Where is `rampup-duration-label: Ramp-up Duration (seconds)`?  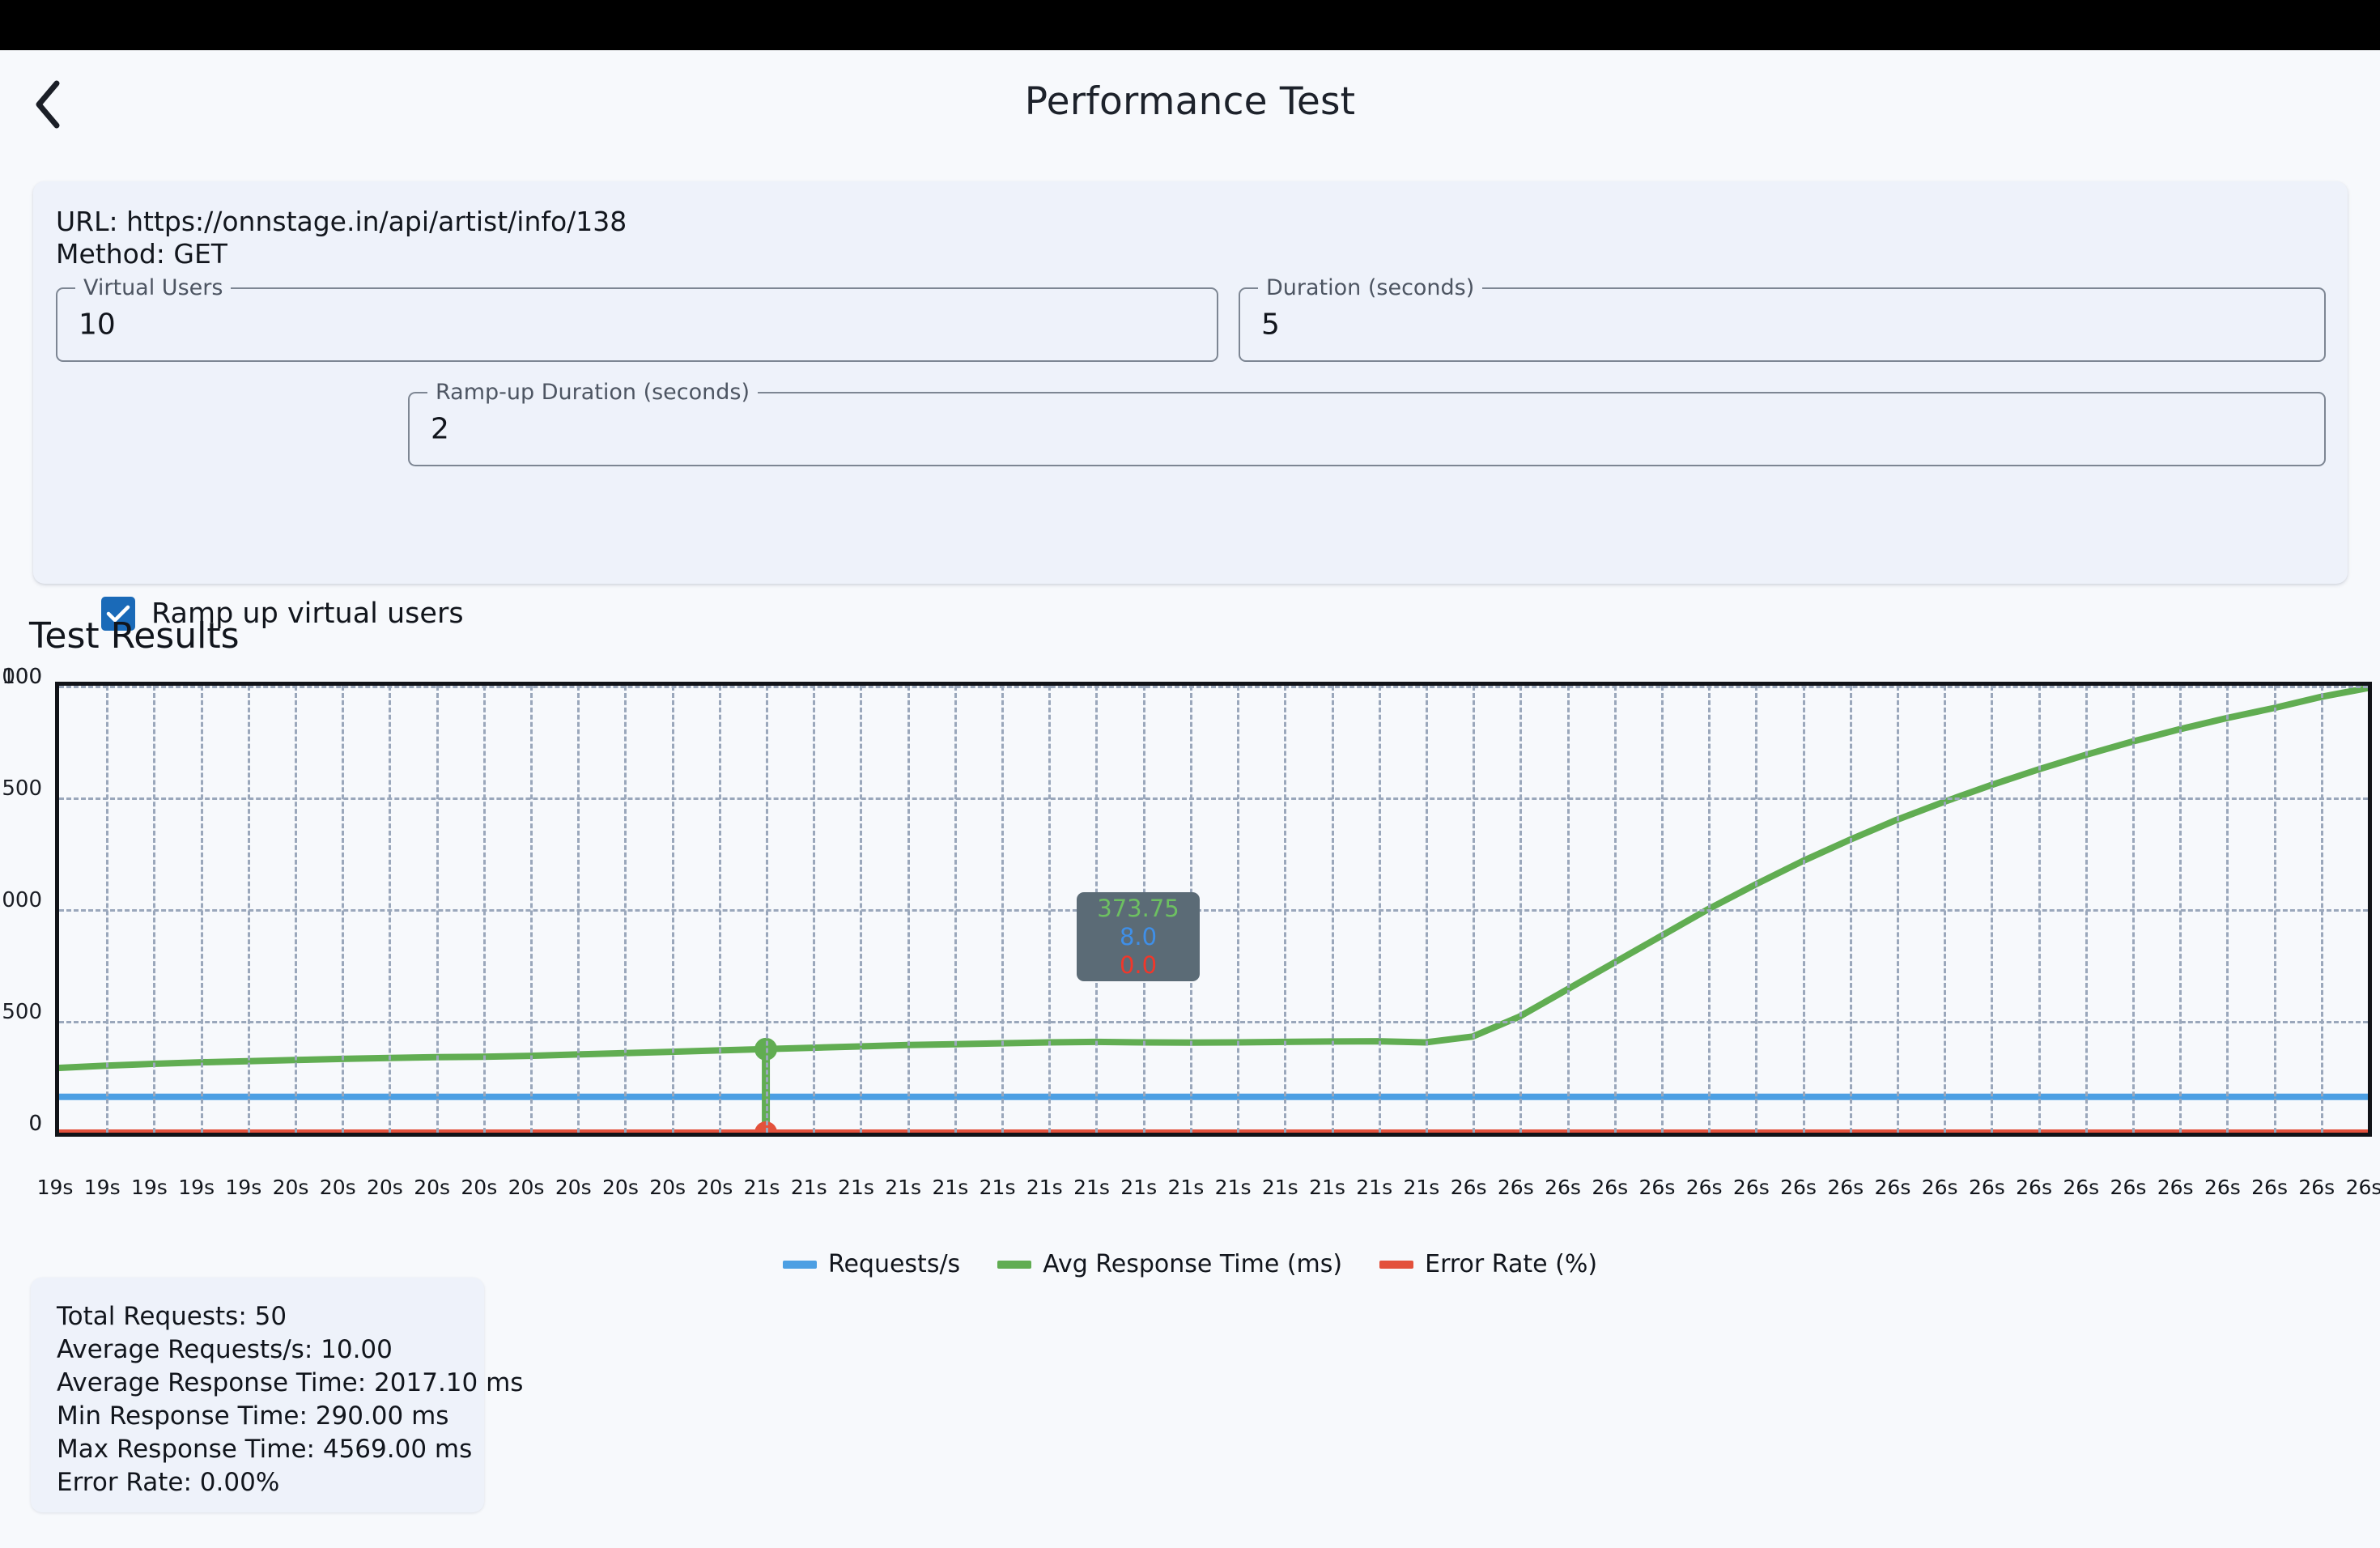
rampup-duration-label: Ramp-up Duration (seconds) is located at coordinates (593, 393).